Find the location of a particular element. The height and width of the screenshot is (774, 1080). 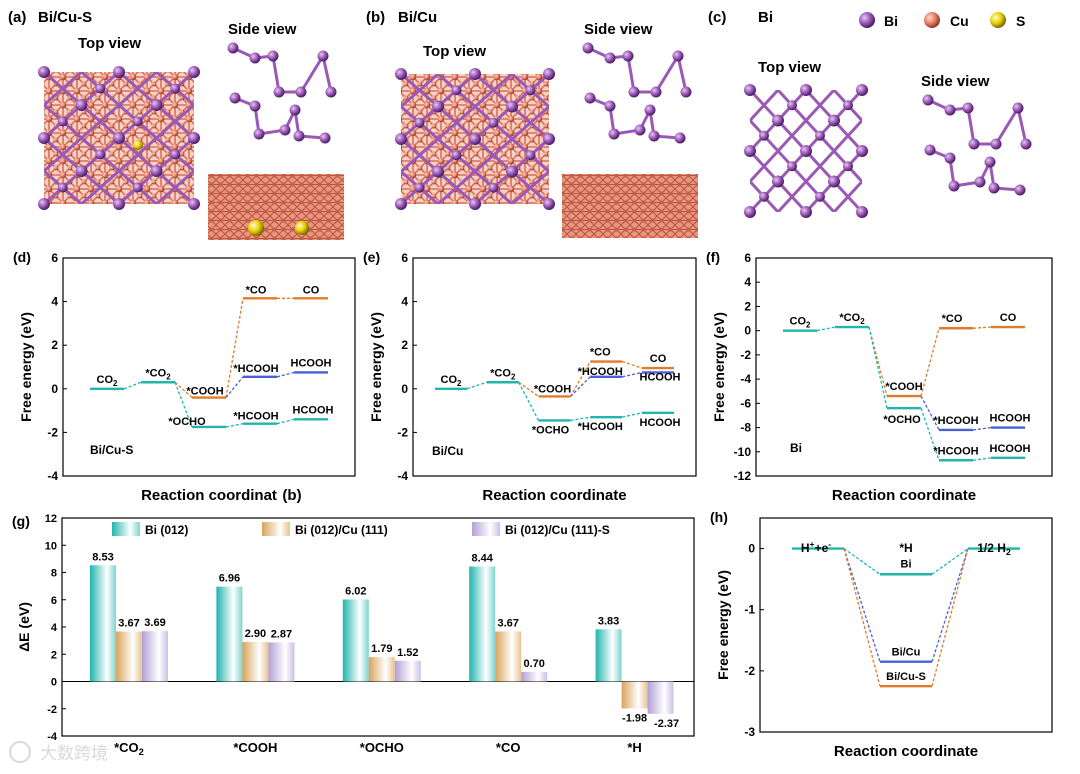

link-Bi/Cu-end is located at coordinates (950, 605).